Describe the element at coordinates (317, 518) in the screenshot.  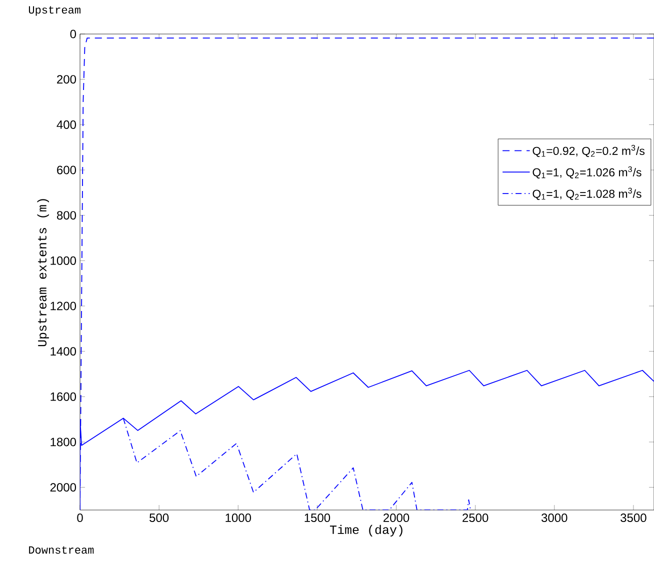
I see `x-tick-label: 1500` at that location.